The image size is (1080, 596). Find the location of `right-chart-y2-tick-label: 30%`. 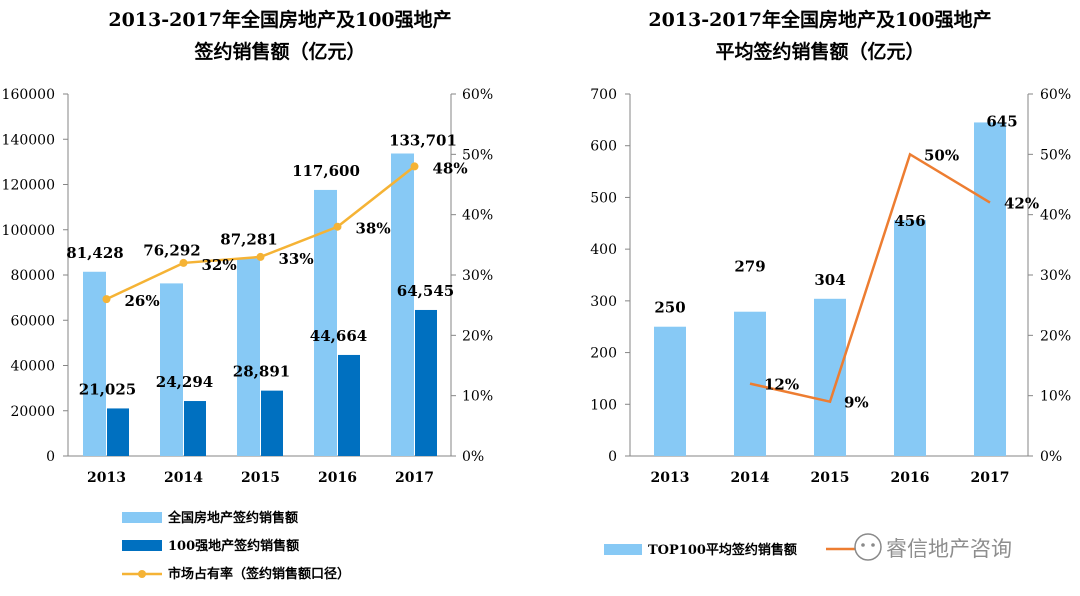

right-chart-y2-tick-label: 30% is located at coordinates (1055, 276).